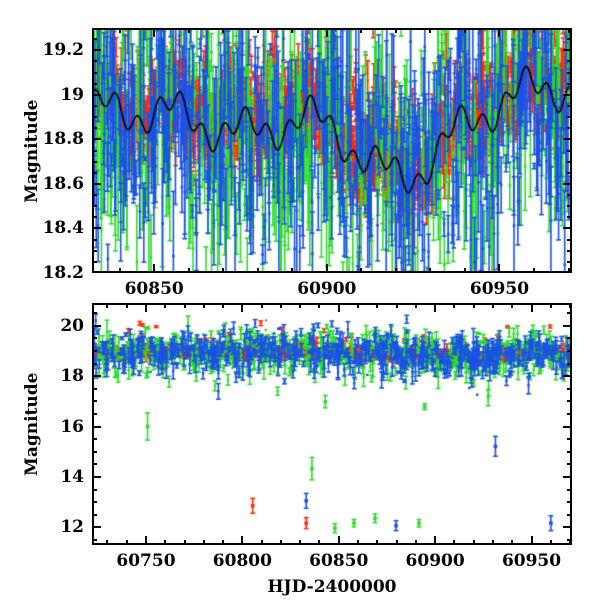  Describe the element at coordinates (531, 561) in the screenshot. I see `bottom-panel-x-tick-label: 60950` at that location.